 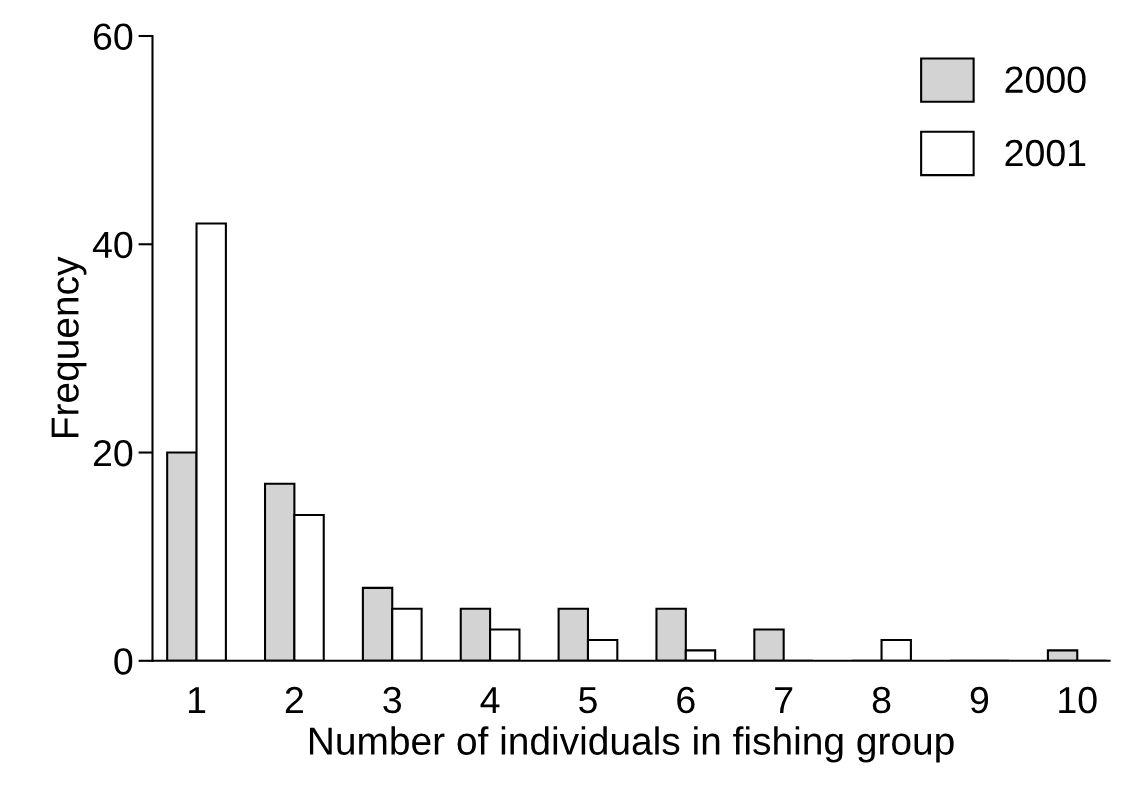 I want to click on legend-label: 2001, so click(x=1045, y=153).